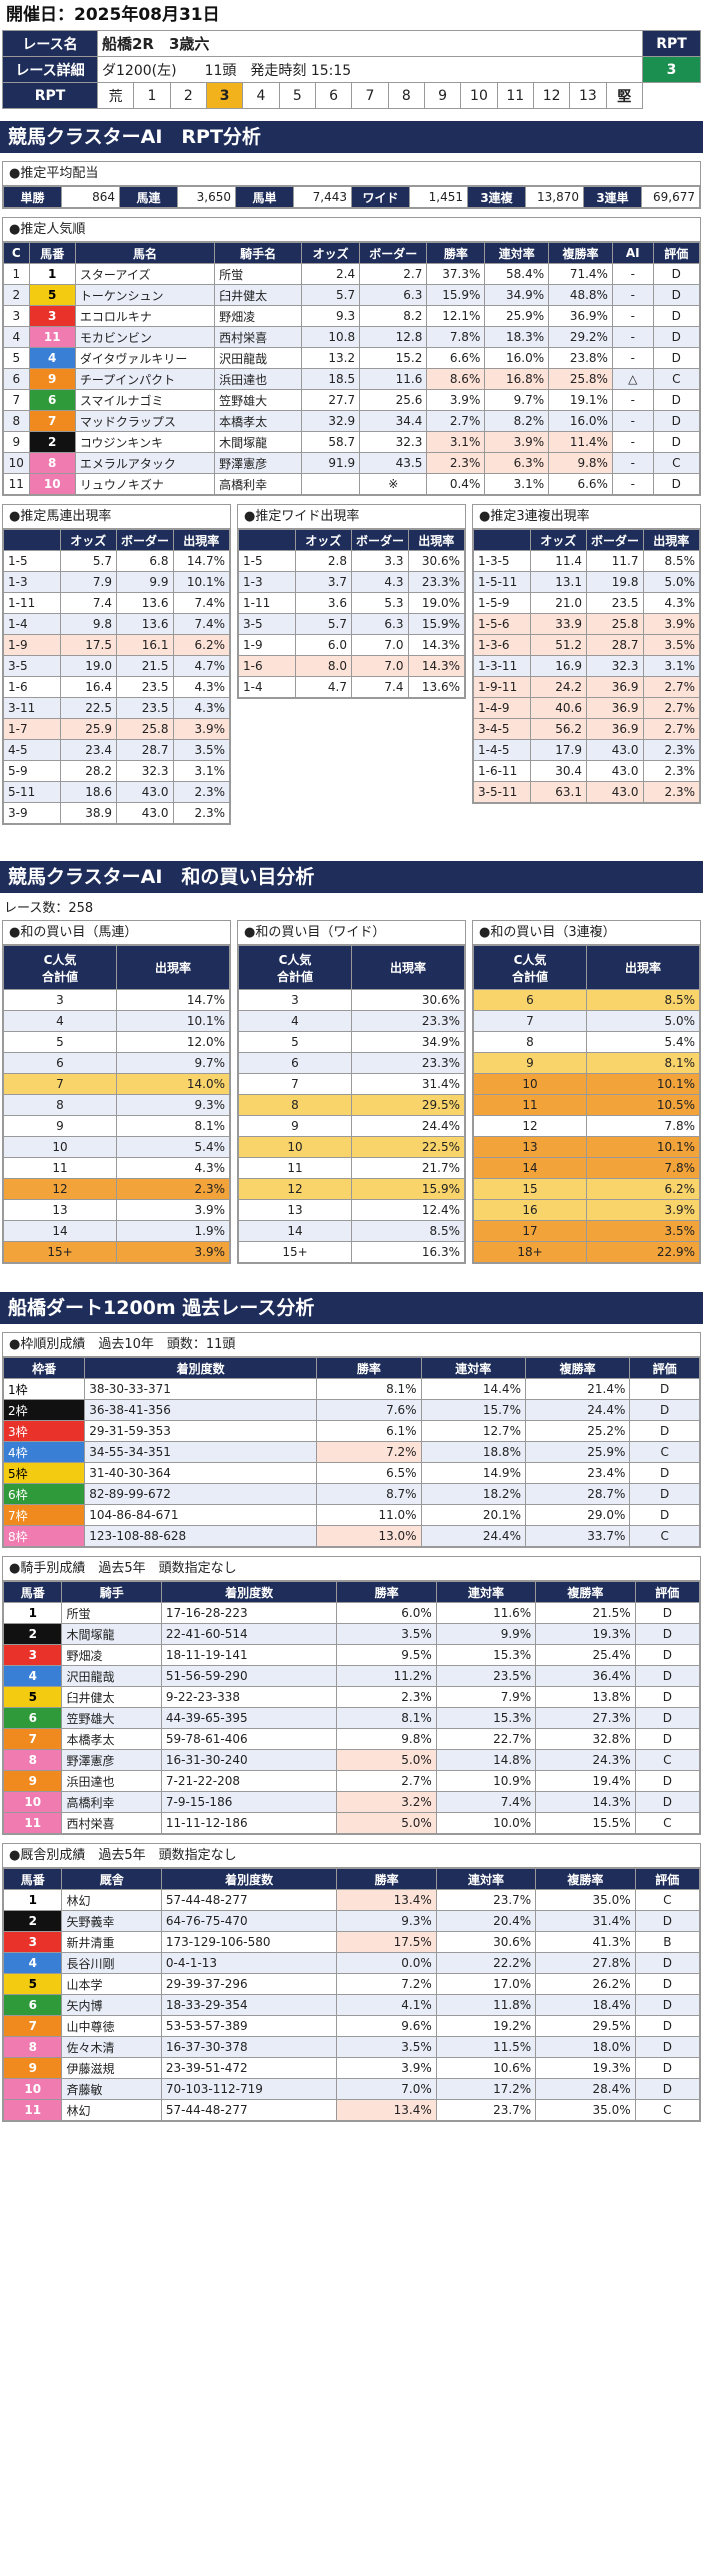 Image resolution: width=703 pixels, height=2560 pixels. Describe the element at coordinates (486, 2068) in the screenshot. I see `trainer-cell: 10.6%` at that location.